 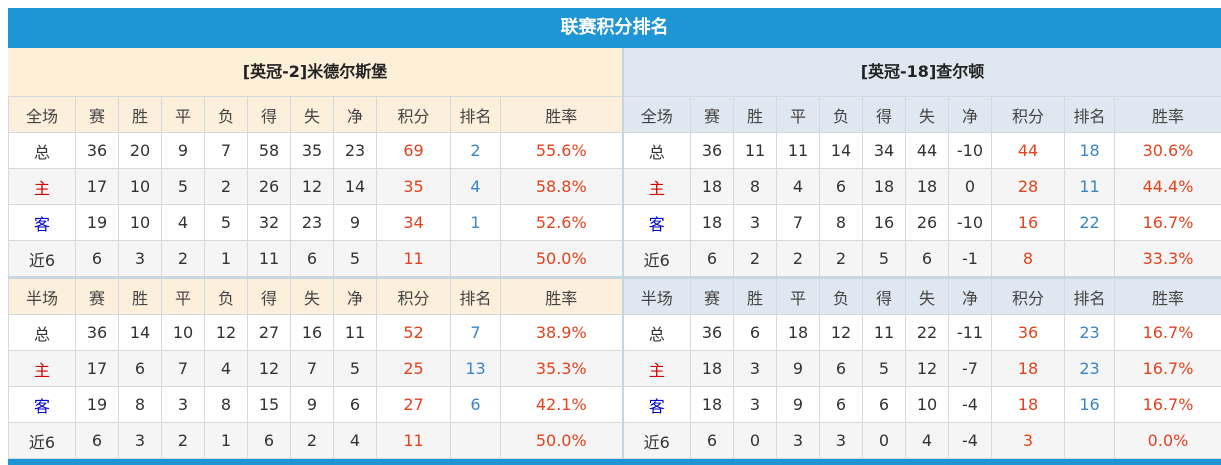 What do you see at coordinates (1168, 441) in the screenshot?
I see `stat-cell: 0.0%` at bounding box center [1168, 441].